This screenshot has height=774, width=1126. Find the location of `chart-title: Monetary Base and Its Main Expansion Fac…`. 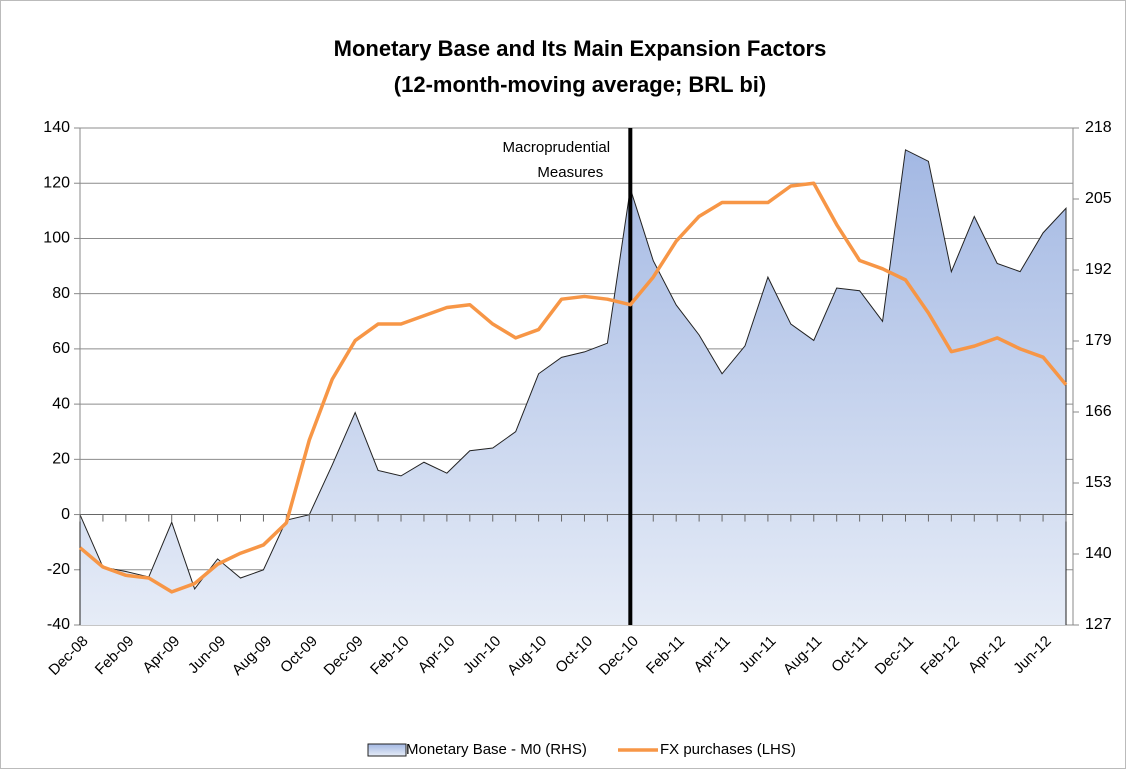

chart-title: Monetary Base and Its Main Expansion Fac… is located at coordinates (580, 48).